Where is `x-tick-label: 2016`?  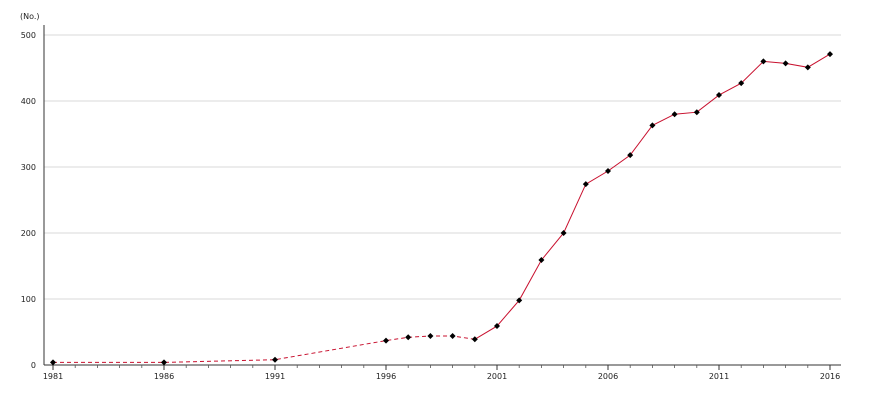 x-tick-label: 2016 is located at coordinates (830, 376).